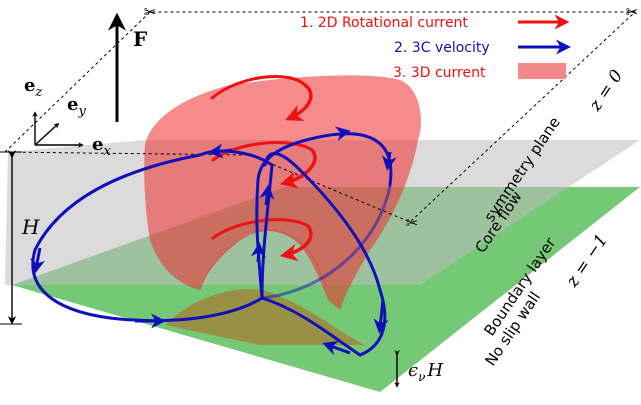 This screenshot has width=641, height=405. I want to click on z-top-label: z = 0, so click(606, 90).